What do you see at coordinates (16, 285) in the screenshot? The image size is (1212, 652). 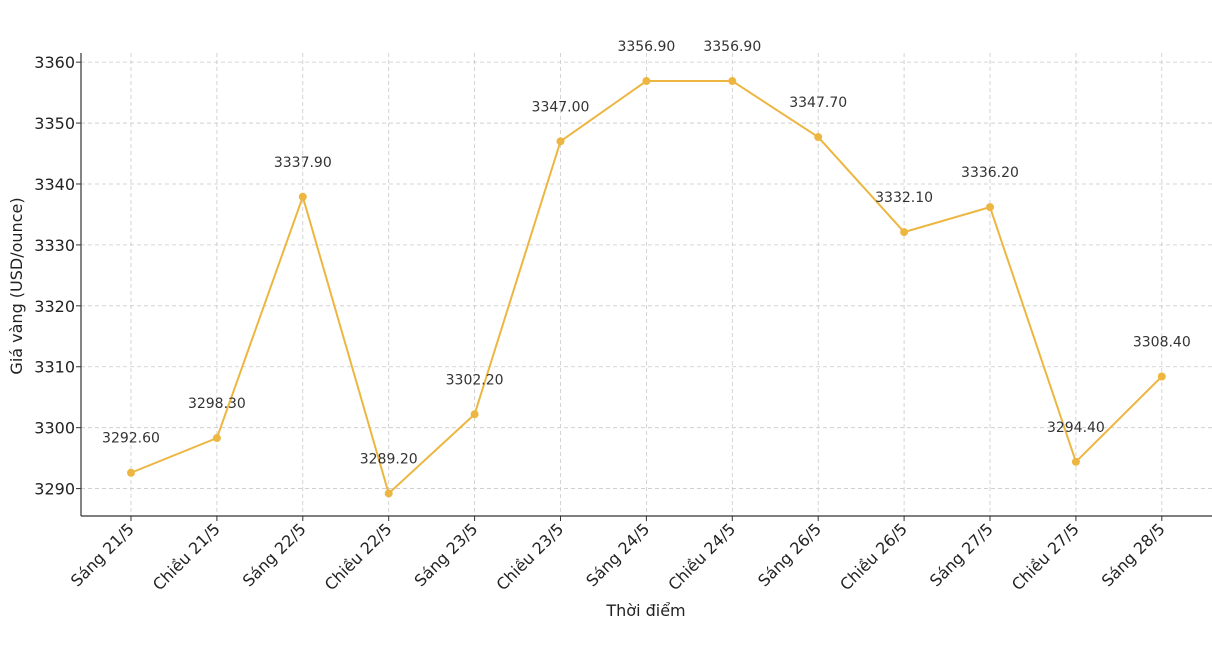 I see `y-axis-title: Giá vàng (USD/ounce)` at bounding box center [16, 285].